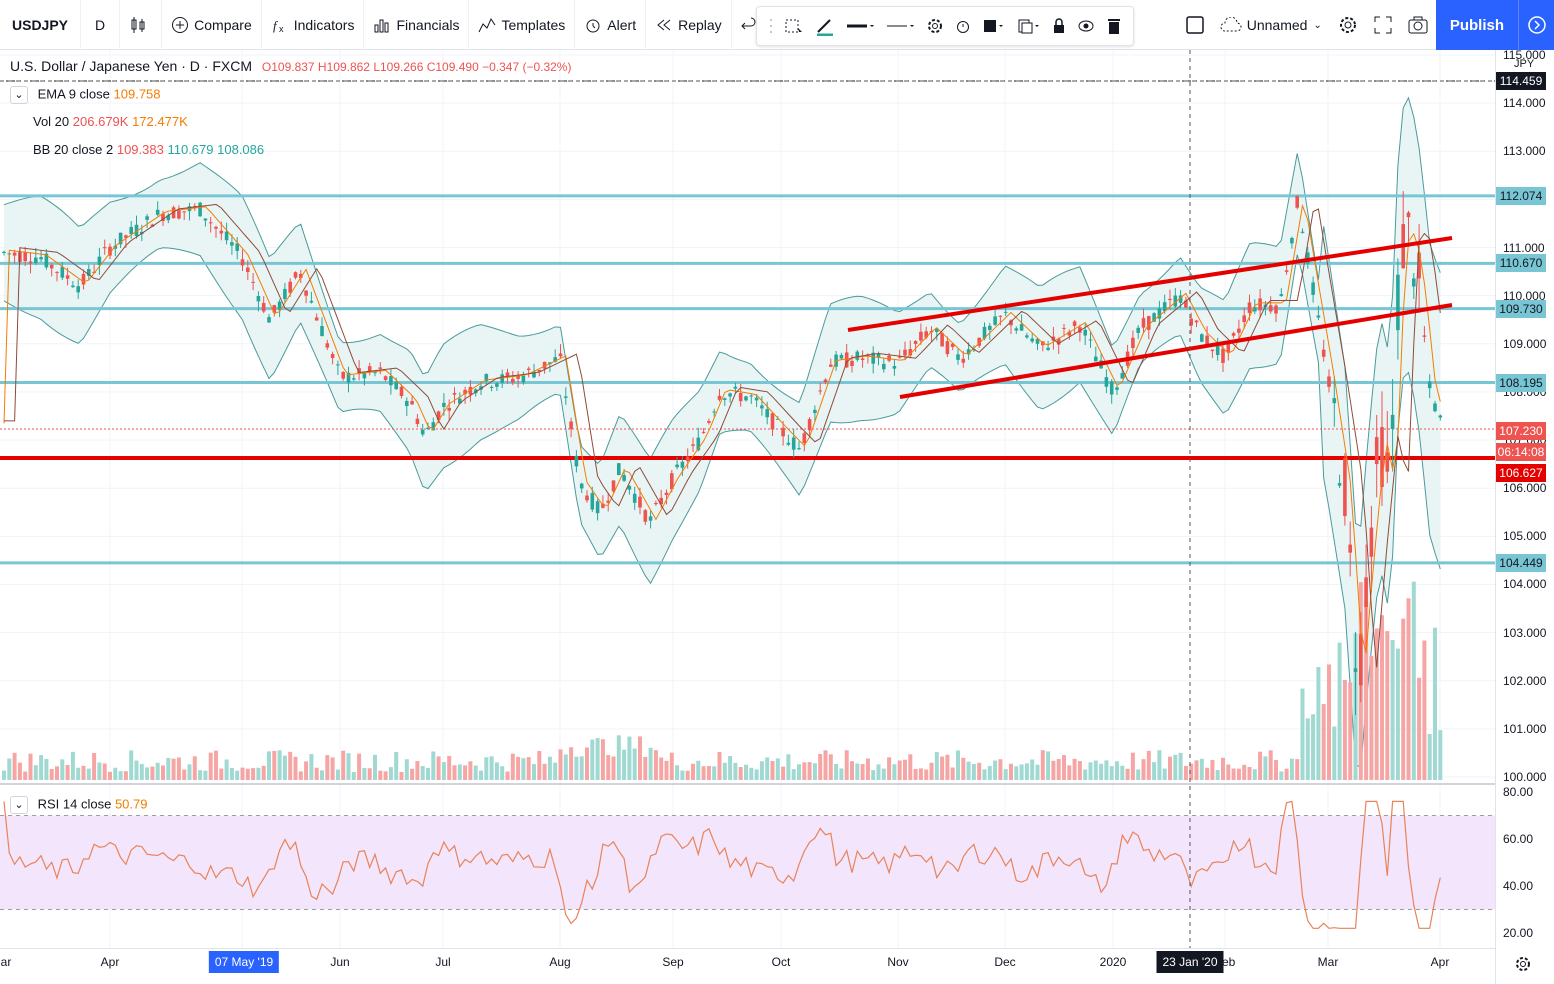 The image size is (1554, 984). Describe the element at coordinates (1029, 26) in the screenshot. I see `clone-icon` at that location.